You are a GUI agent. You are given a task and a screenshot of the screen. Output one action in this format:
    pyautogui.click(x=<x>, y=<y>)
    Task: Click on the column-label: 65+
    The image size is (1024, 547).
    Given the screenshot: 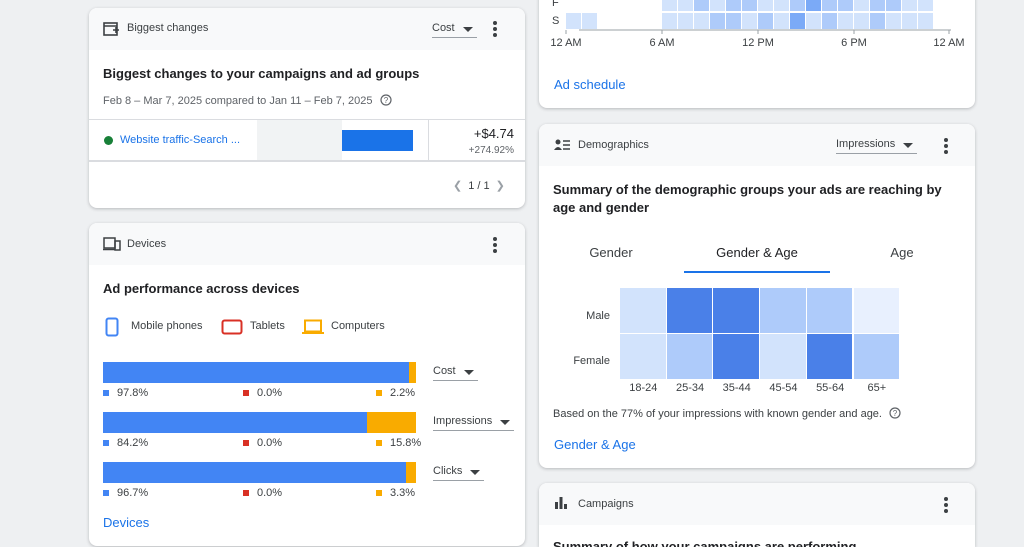 What is the action you would take?
    pyautogui.click(x=877, y=388)
    